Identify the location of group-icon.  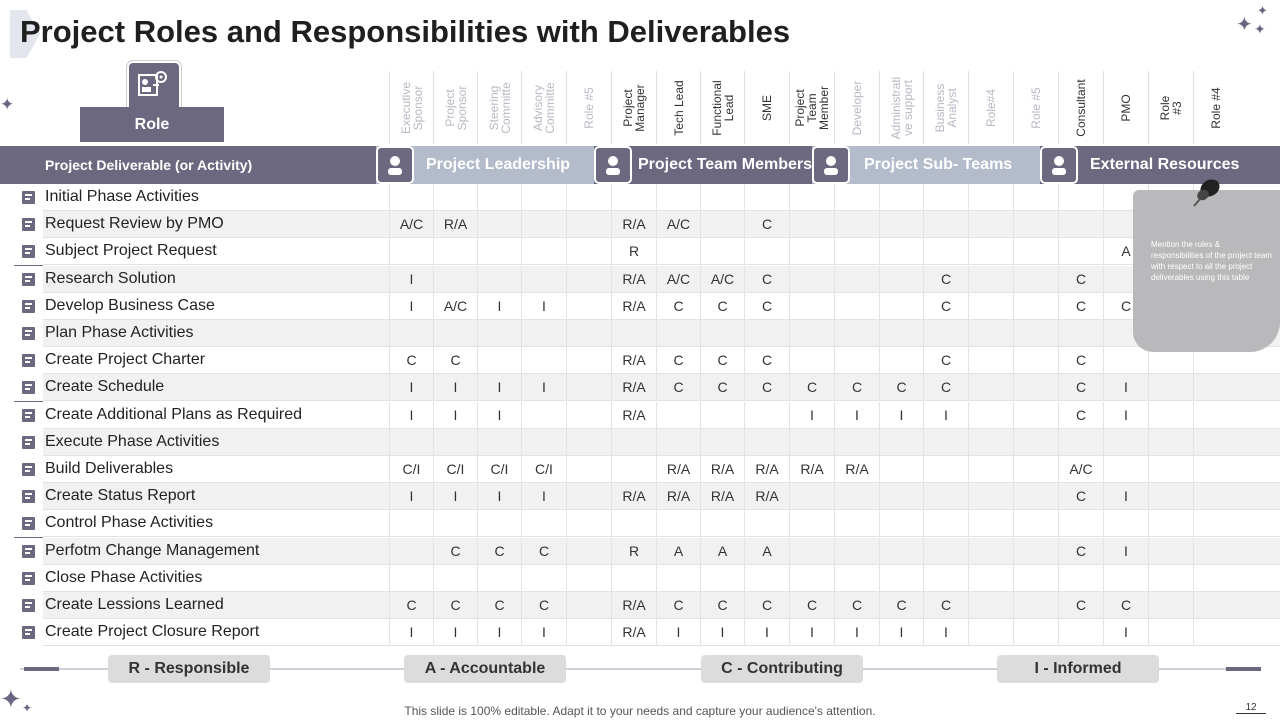
(28, 551).